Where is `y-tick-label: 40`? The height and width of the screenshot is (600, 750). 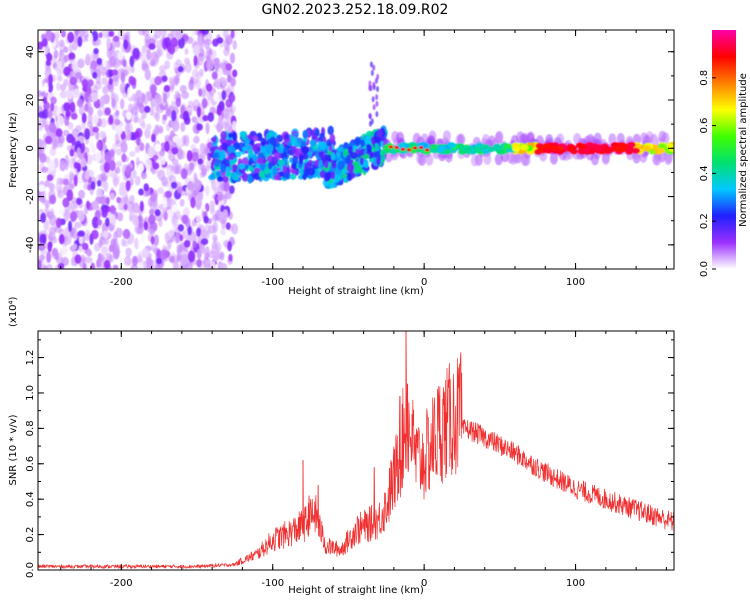 y-tick-label: 40 is located at coordinates (30, 51).